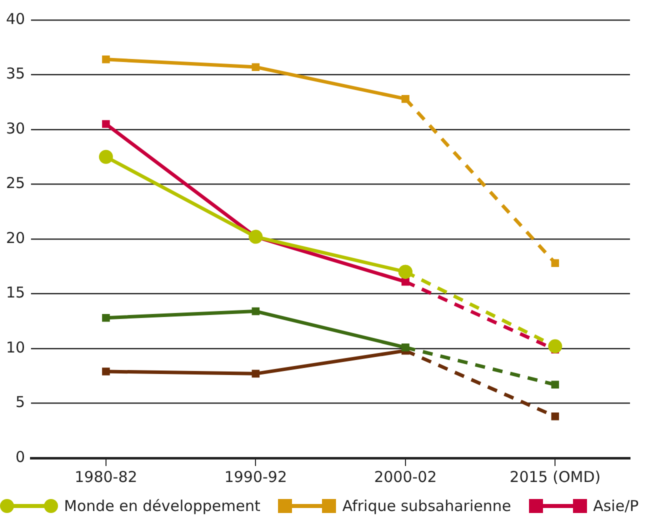 The height and width of the screenshot is (520, 670). I want to click on y-tick-label: 25, so click(16, 183).